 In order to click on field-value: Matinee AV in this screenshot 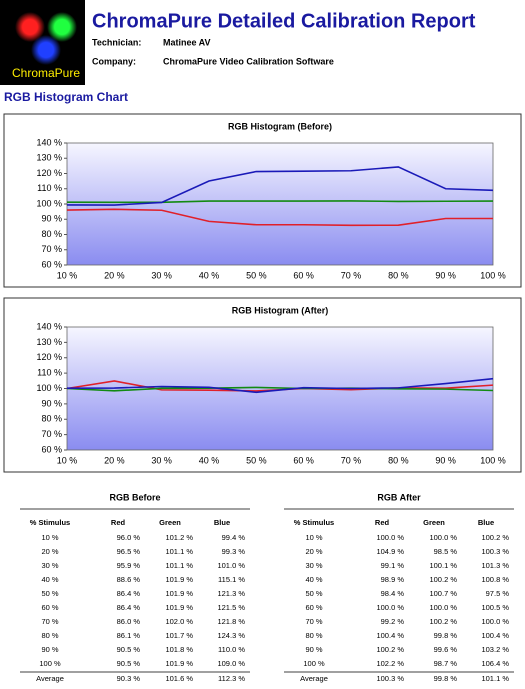, I will do `click(187, 42)`.